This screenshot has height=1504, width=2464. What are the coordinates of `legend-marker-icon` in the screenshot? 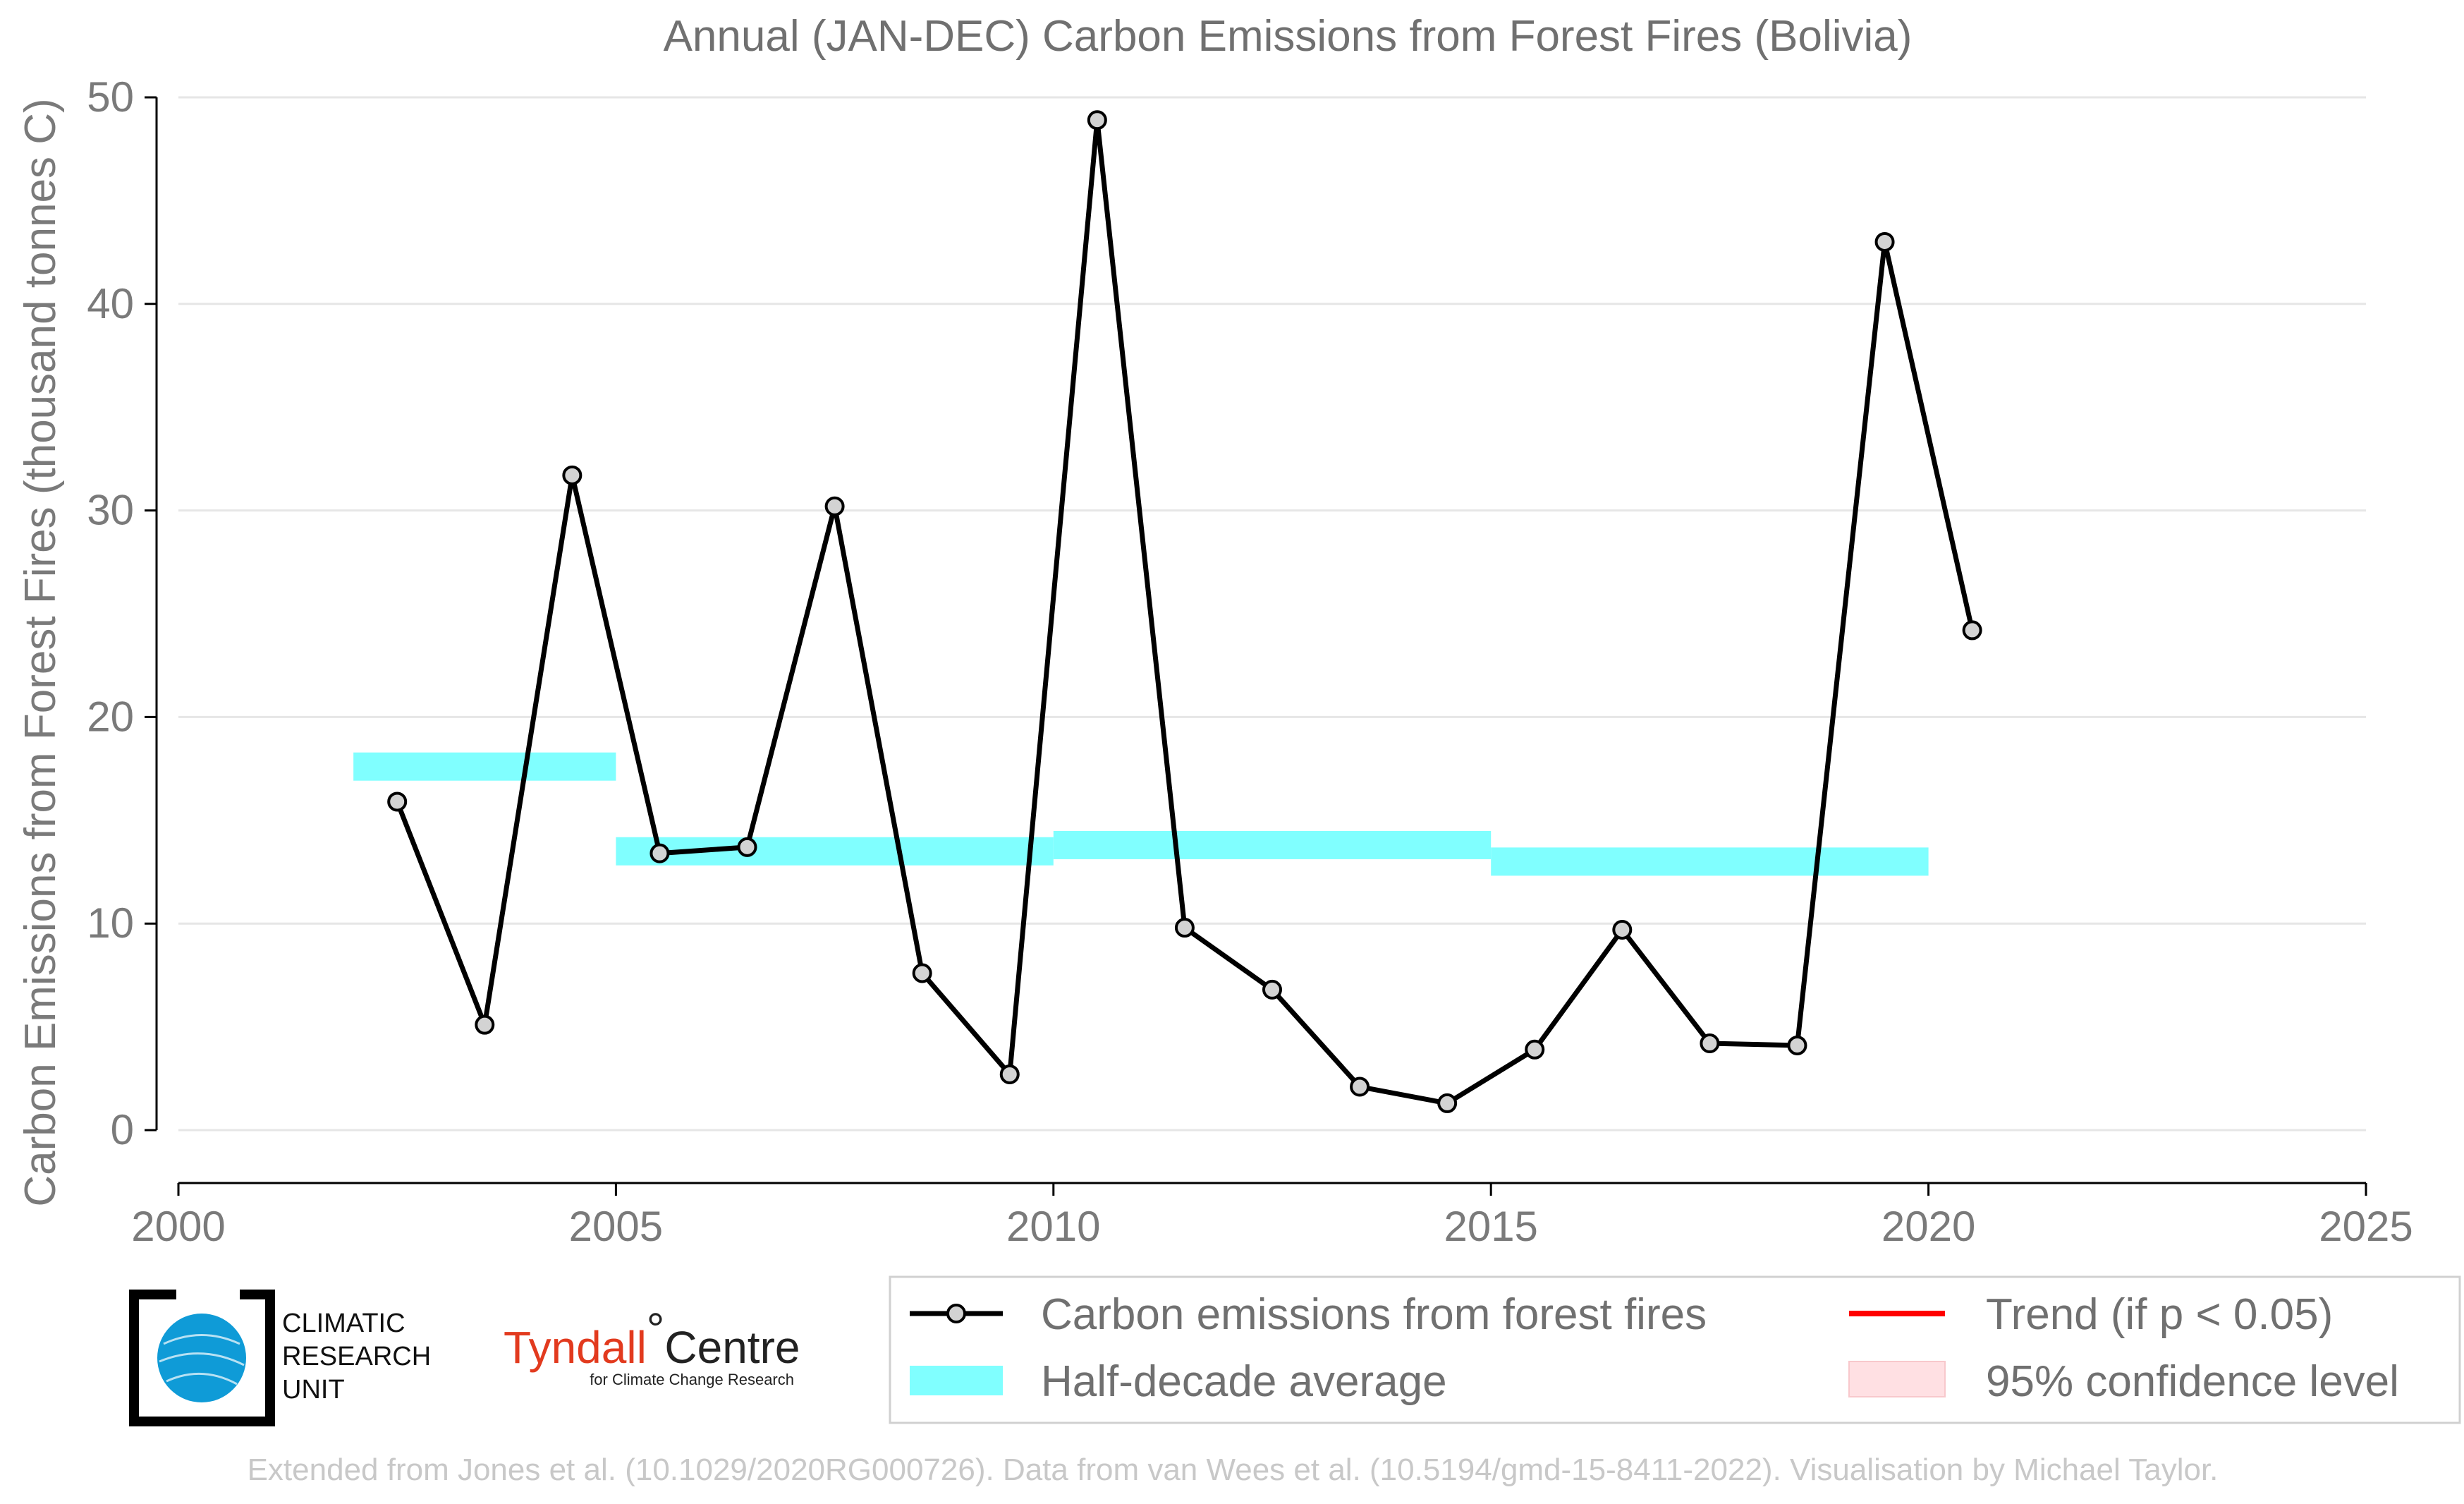 It's located at (956, 1313).